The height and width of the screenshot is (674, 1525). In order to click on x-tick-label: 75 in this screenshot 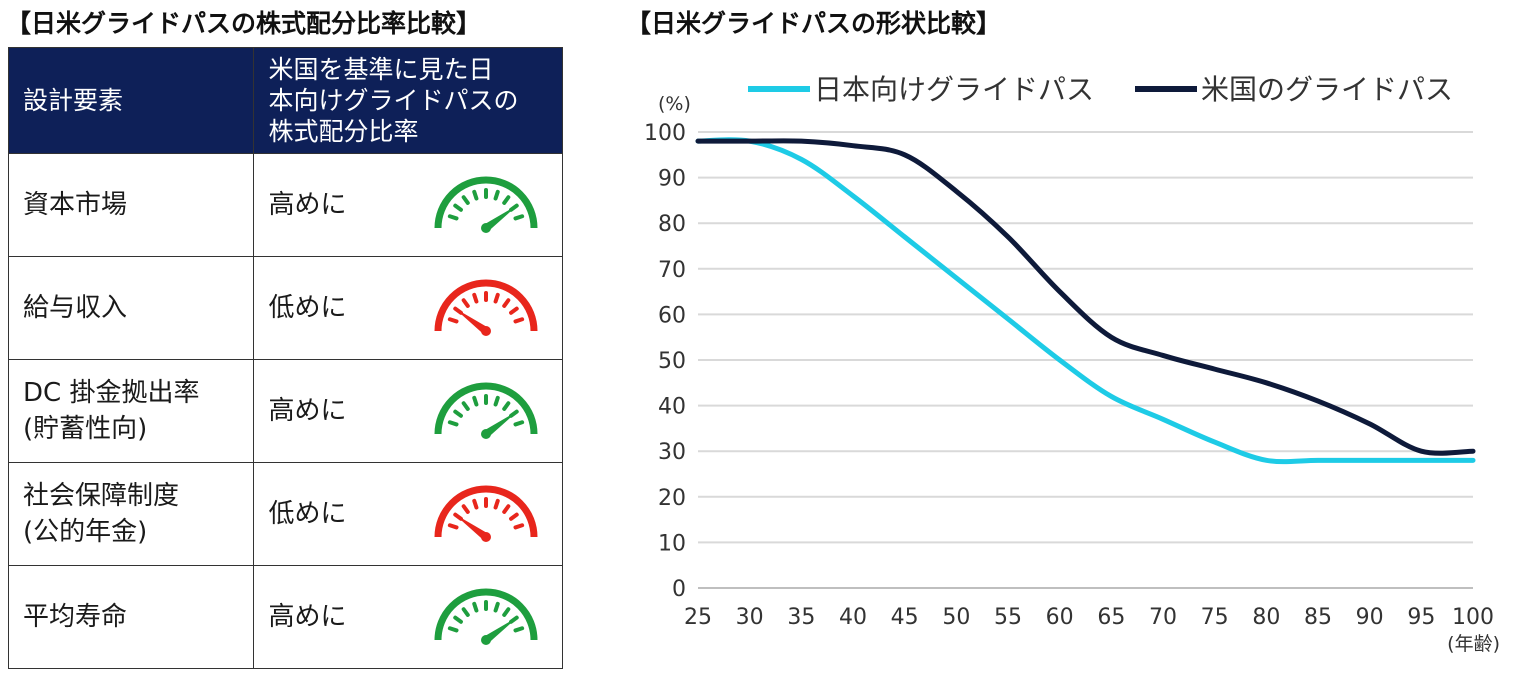, I will do `click(1215, 617)`.